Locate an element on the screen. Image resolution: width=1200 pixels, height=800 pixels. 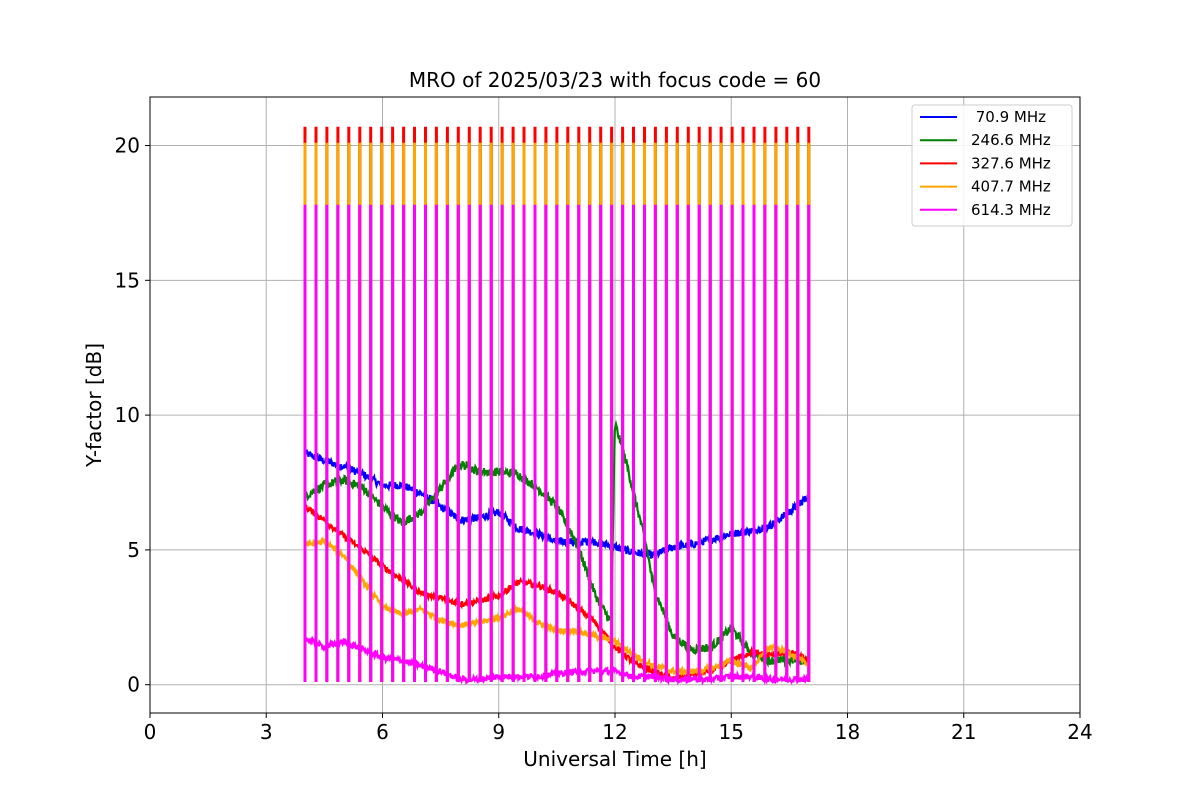
y-tick-label: 0 is located at coordinates (133, 685).